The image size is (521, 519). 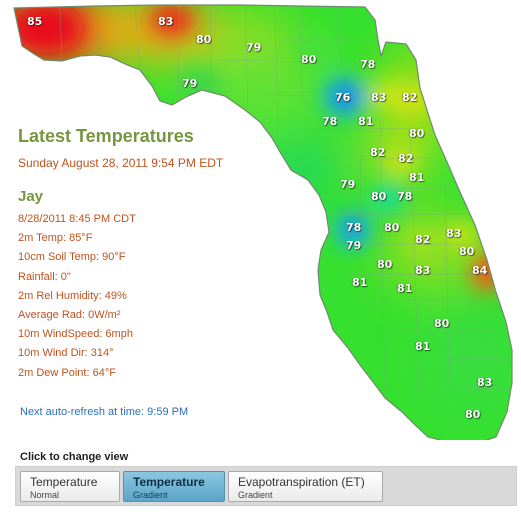 What do you see at coordinates (35, 21) in the screenshot?
I see `temp-label: 85` at bounding box center [35, 21].